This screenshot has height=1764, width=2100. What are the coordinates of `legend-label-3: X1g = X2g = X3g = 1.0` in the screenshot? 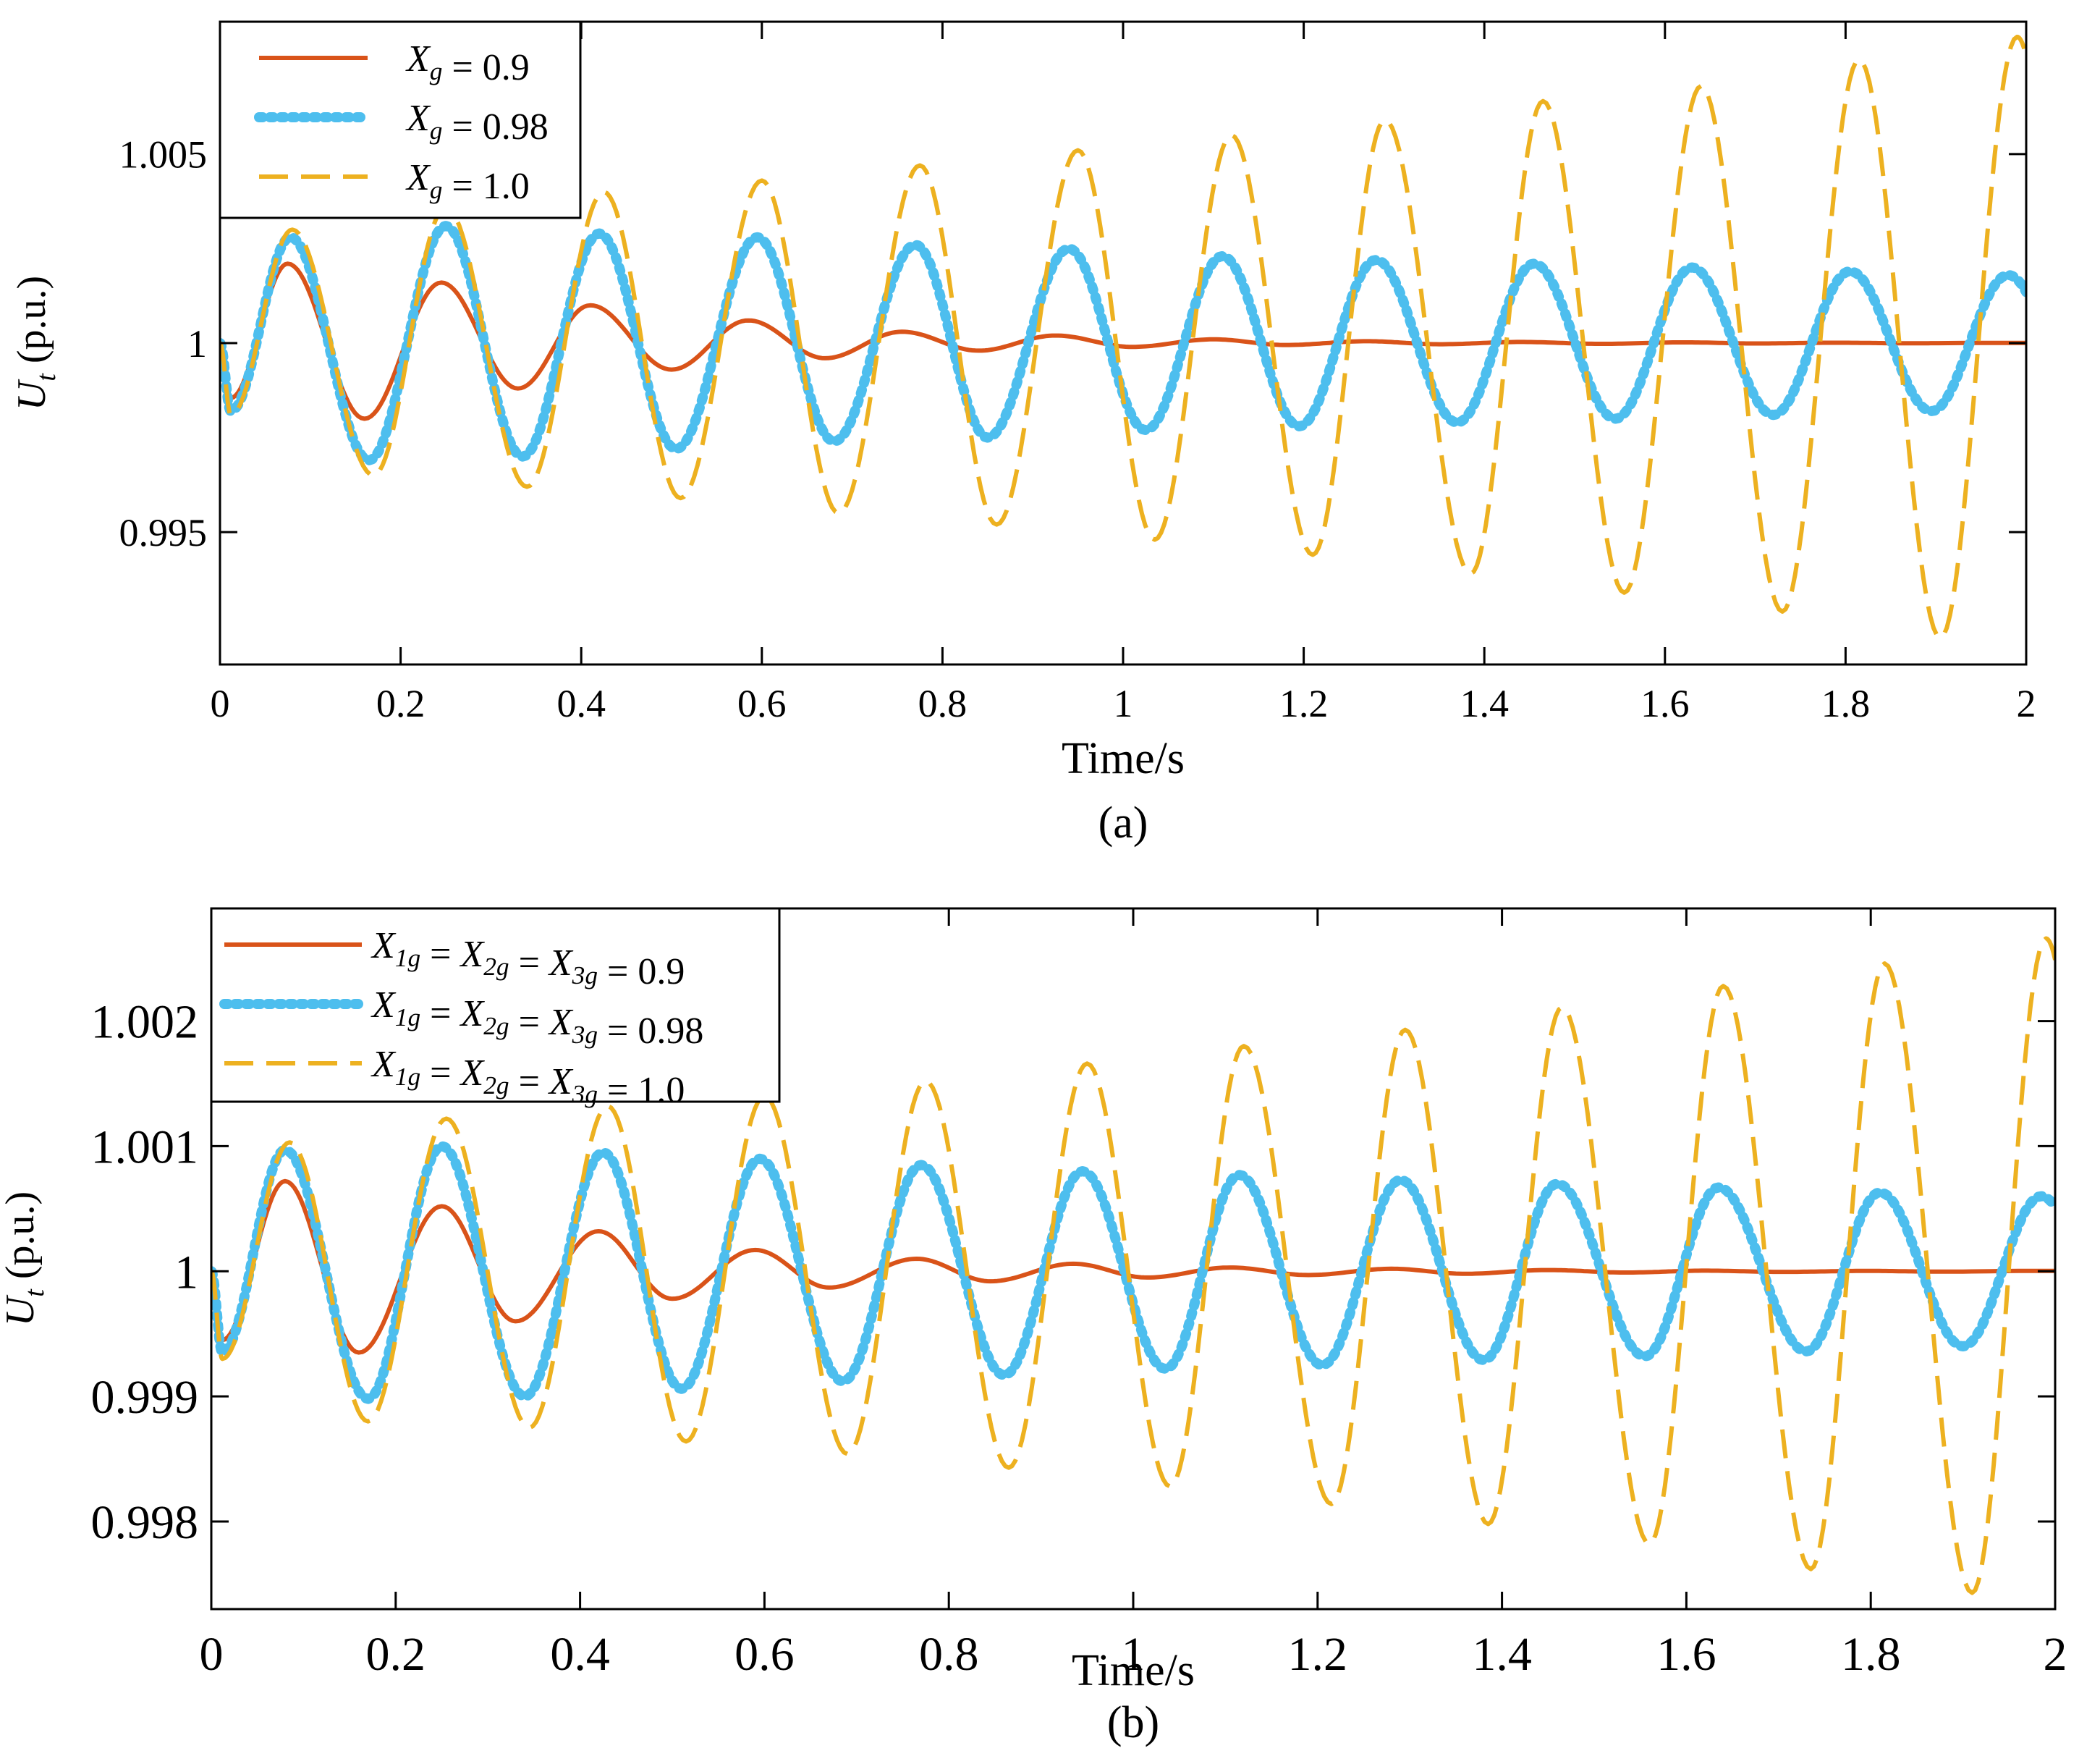 It's located at (528, 1077).